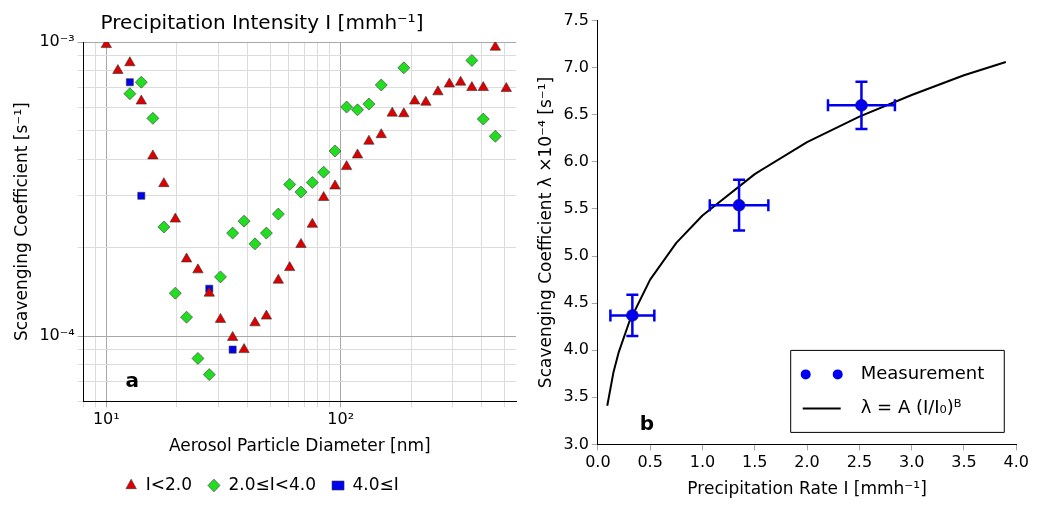  What do you see at coordinates (341, 419) in the screenshot?
I see `x-tick-label: 10²` at bounding box center [341, 419].